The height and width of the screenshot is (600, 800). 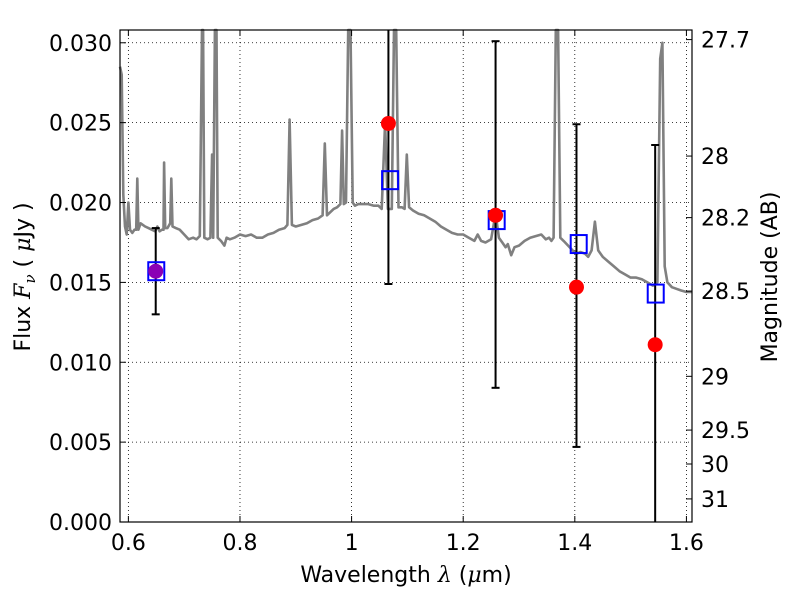 I want to click on y2-tick-label: 28.5, so click(x=725, y=292).